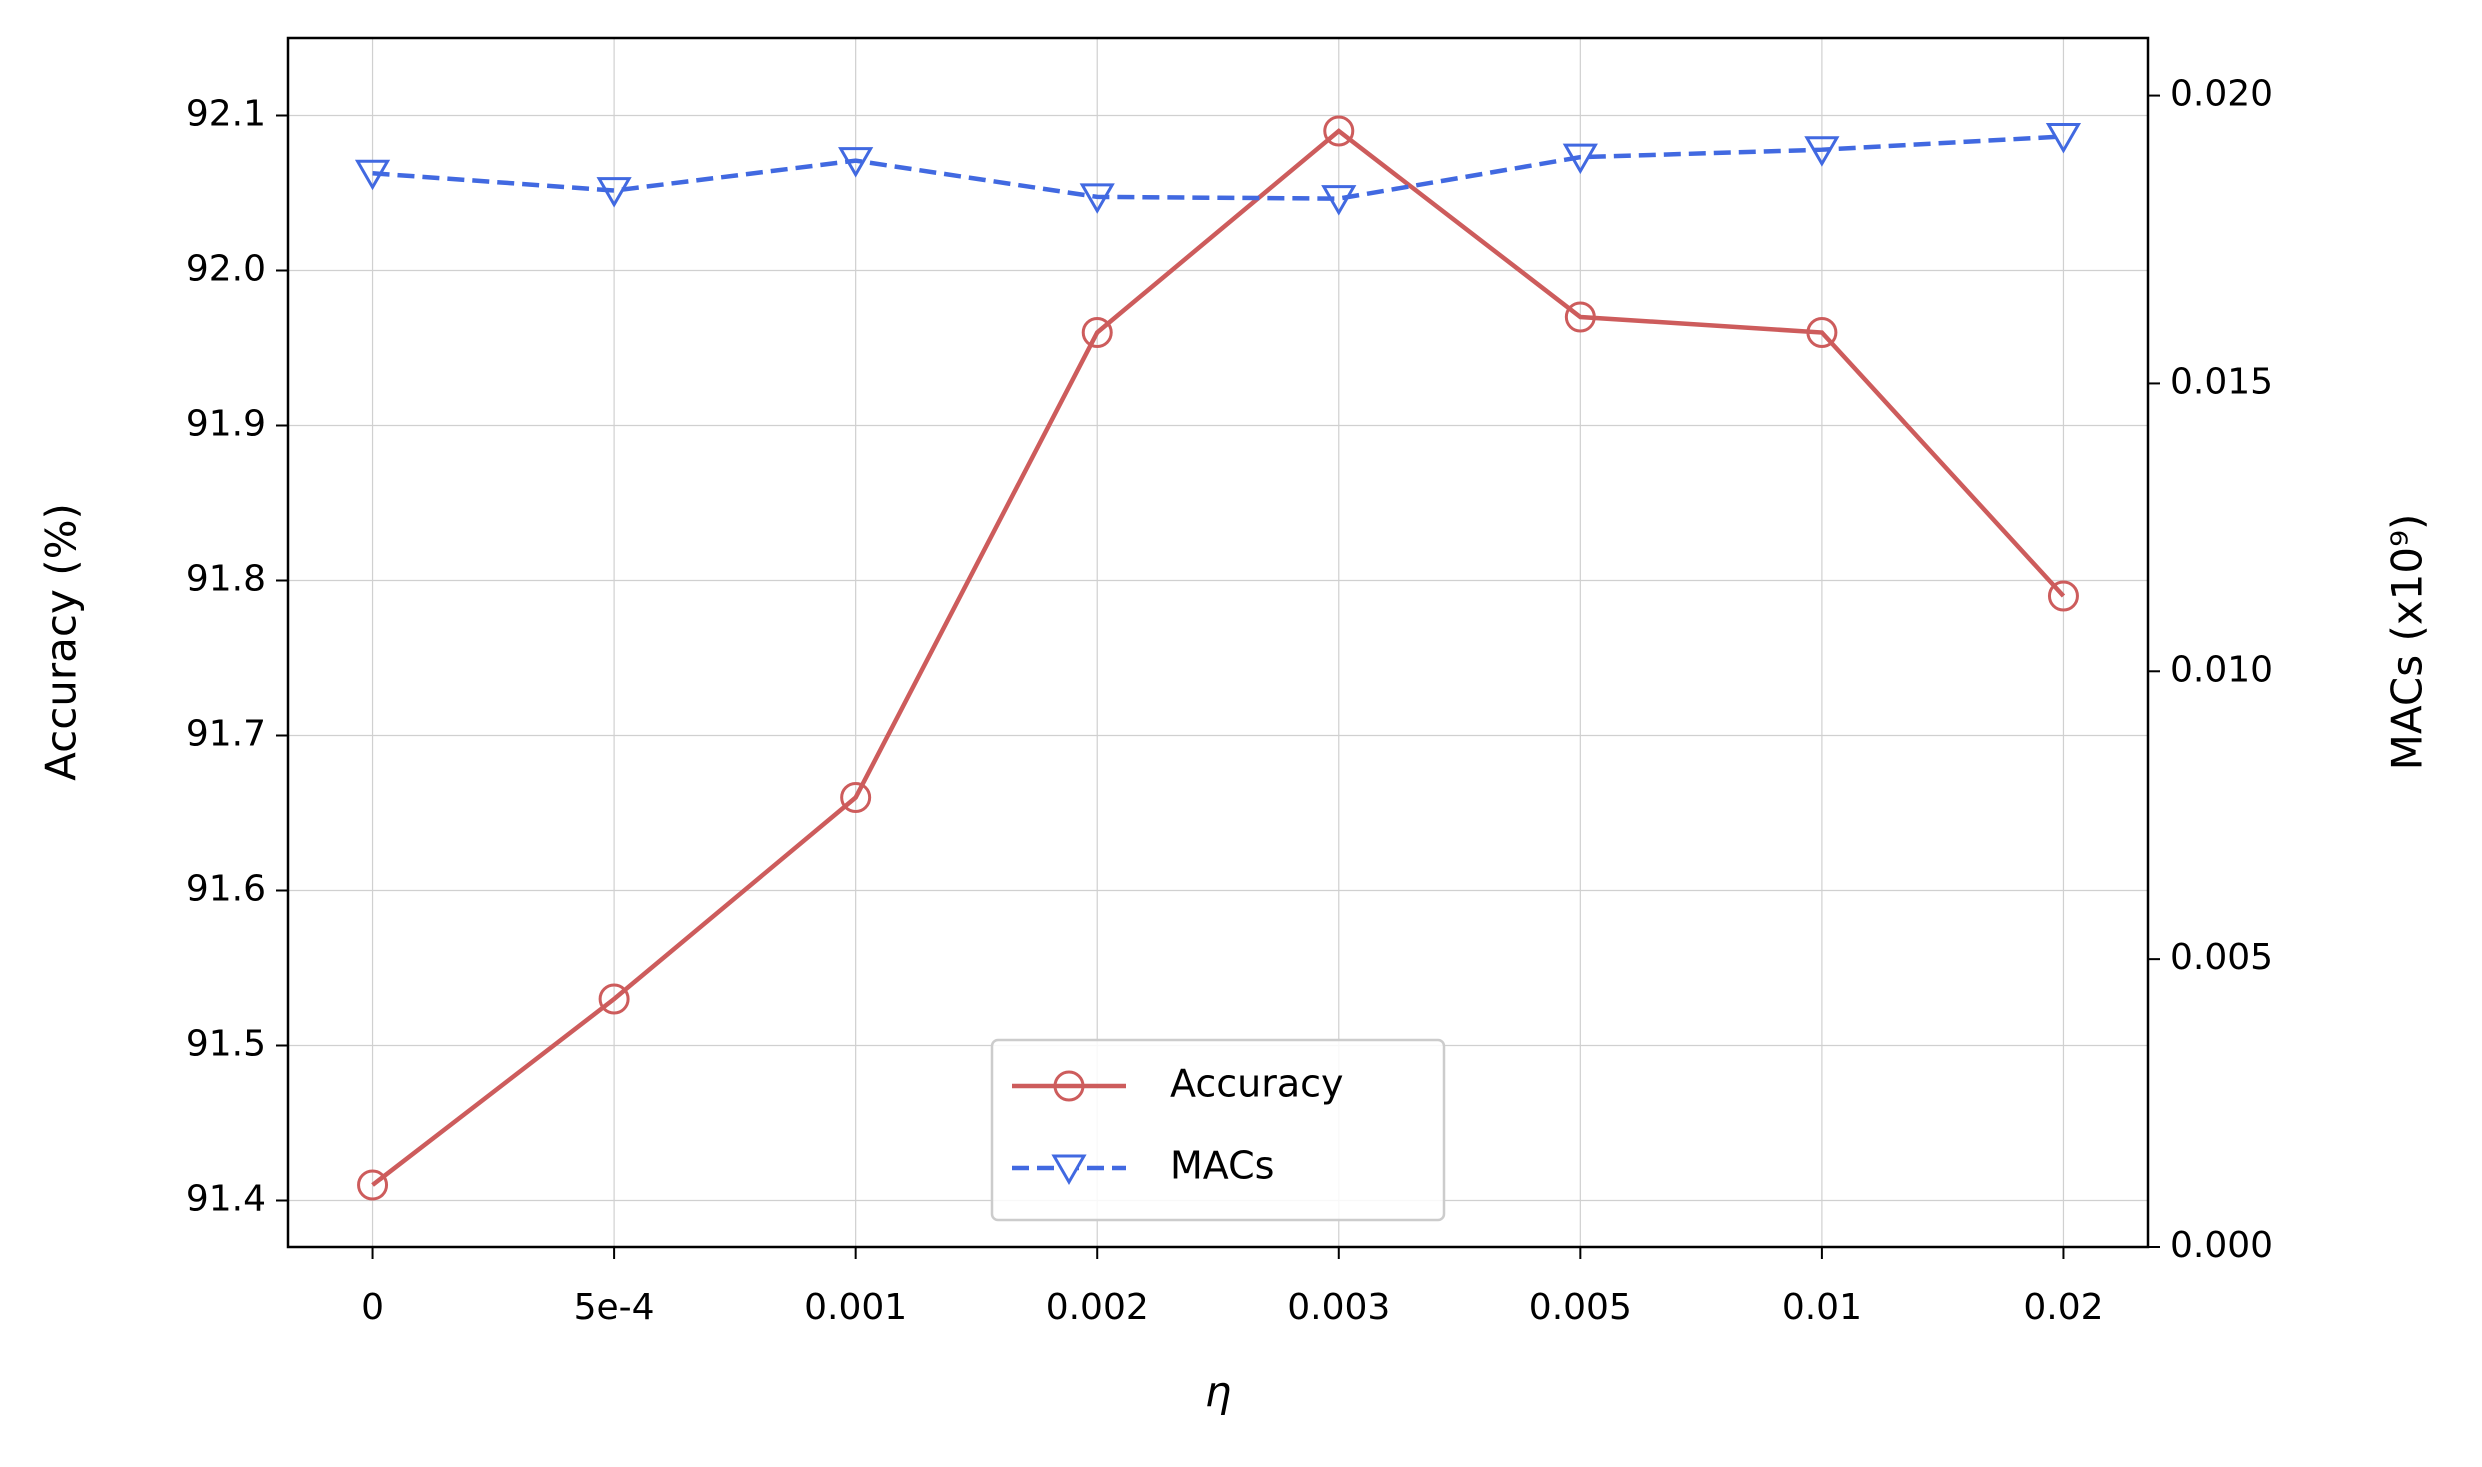 The height and width of the screenshot is (1467, 2482). What do you see at coordinates (1257, 1084) in the screenshot?
I see `legend-label: Accuracy` at bounding box center [1257, 1084].